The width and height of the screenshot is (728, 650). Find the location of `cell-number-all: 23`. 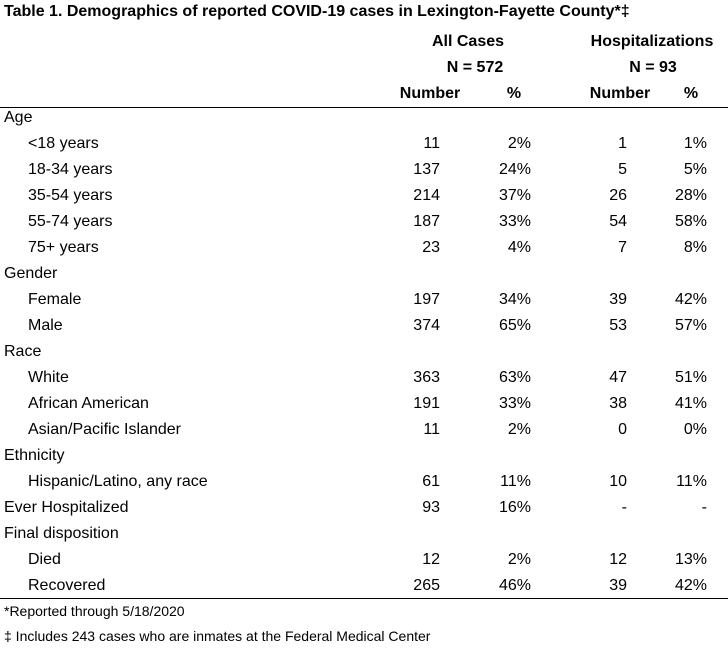

cell-number-all: 23 is located at coordinates (431, 247).